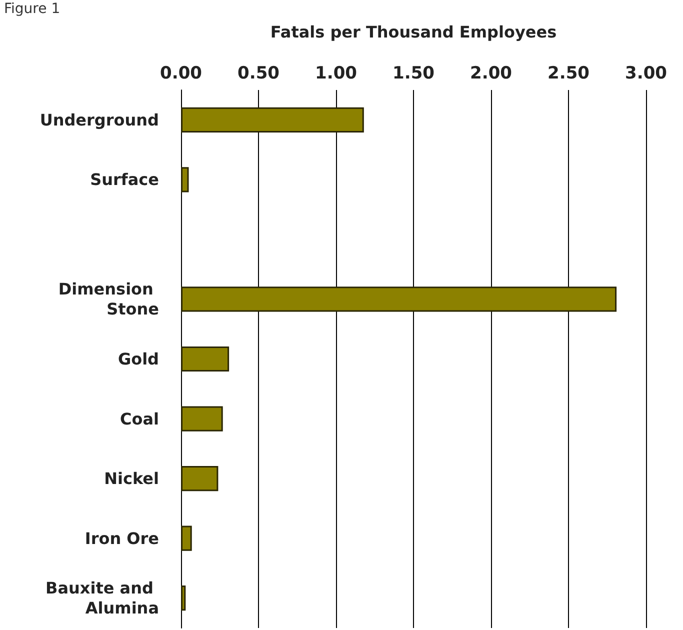 The image size is (683, 630). Describe the element at coordinates (413, 32) in the screenshot. I see `x-axis-title: Fatals per Thousand Employees` at that location.